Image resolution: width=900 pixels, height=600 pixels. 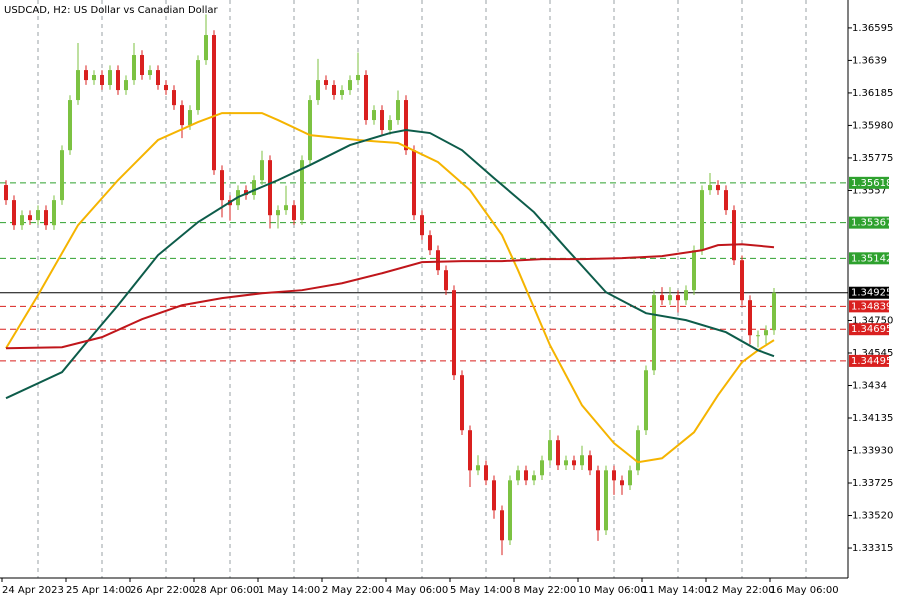 I want to click on x-tick-label: 2 May 22:00, so click(x=353, y=590).